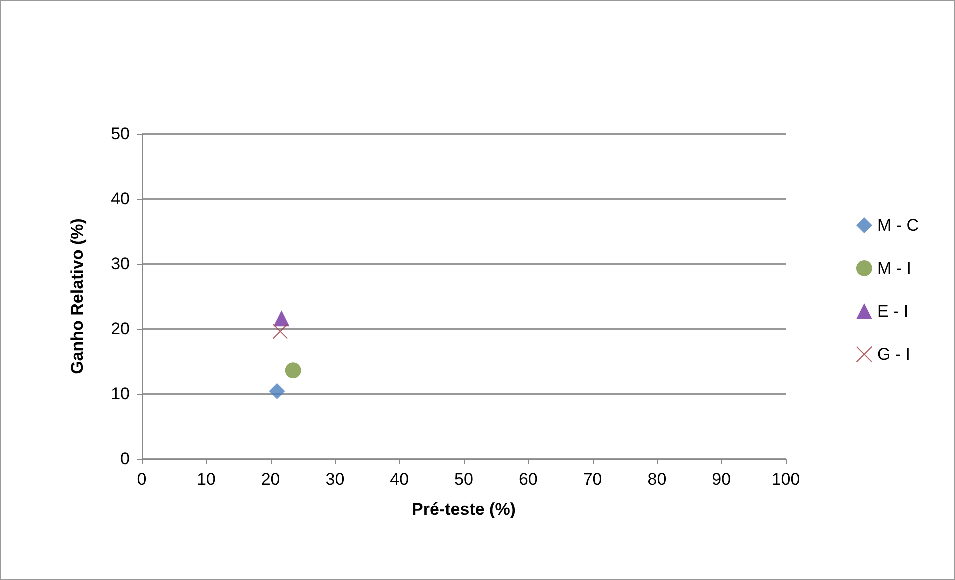 Image resolution: width=955 pixels, height=580 pixels. I want to click on x-tick-label: 70, so click(592, 479).